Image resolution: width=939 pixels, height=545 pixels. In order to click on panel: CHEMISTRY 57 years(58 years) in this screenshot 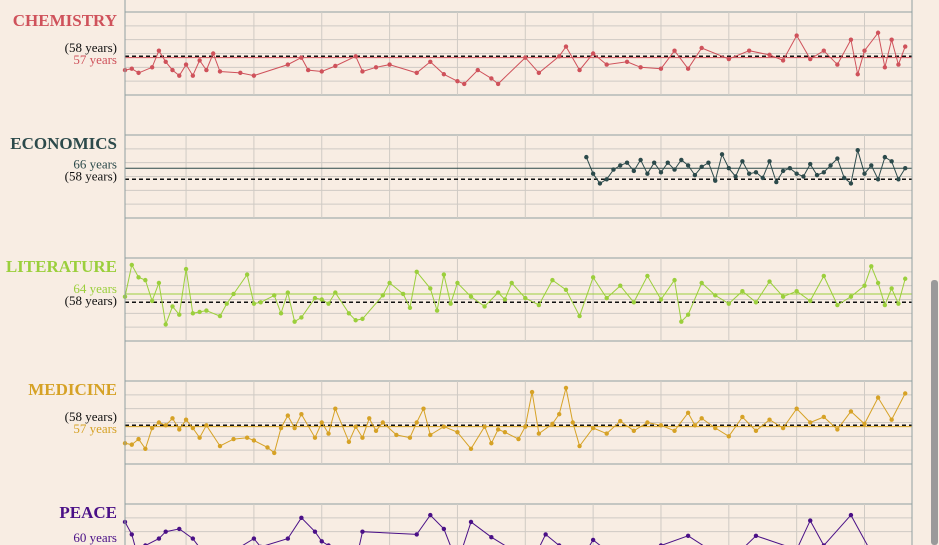, I will do `click(462, 53)`.